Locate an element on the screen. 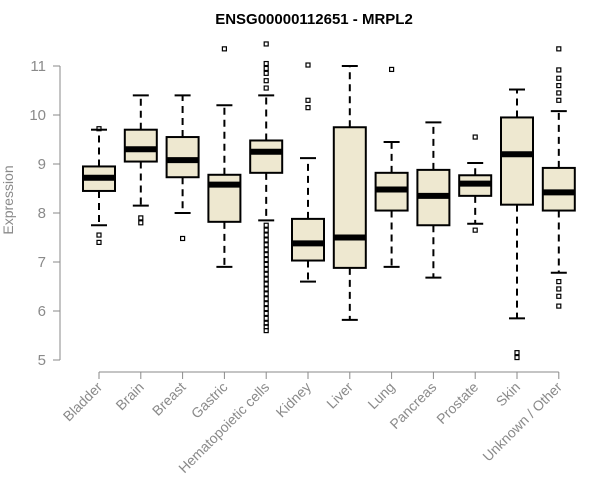  x-tick-label: Breast is located at coordinates (169, 399).